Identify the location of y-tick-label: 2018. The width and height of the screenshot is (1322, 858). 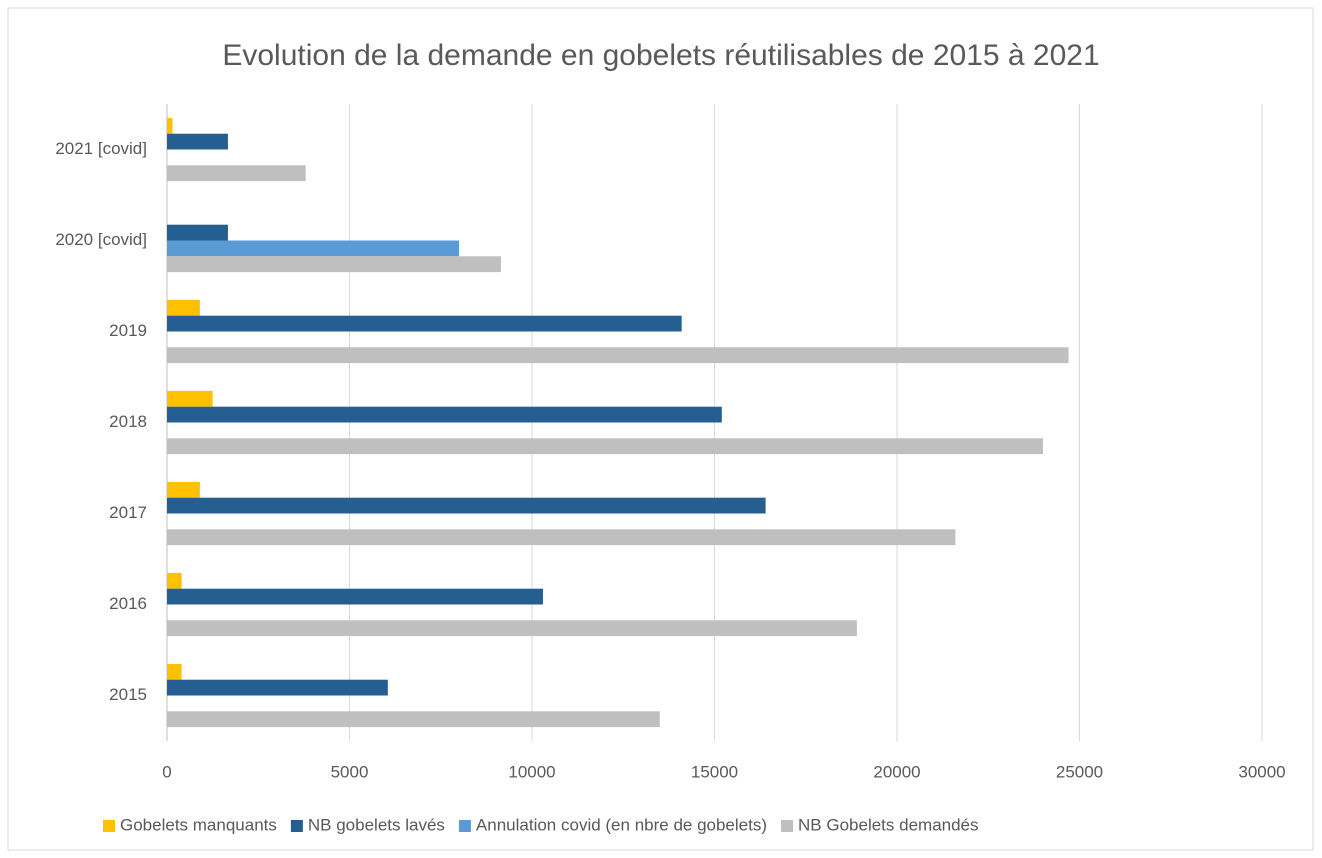
(128, 421).